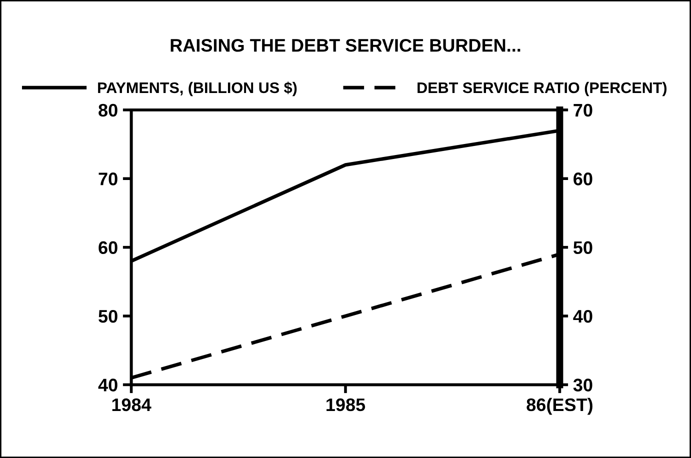  Describe the element at coordinates (559, 406) in the screenshot. I see `x-tick-label: 86(EST)` at that location.